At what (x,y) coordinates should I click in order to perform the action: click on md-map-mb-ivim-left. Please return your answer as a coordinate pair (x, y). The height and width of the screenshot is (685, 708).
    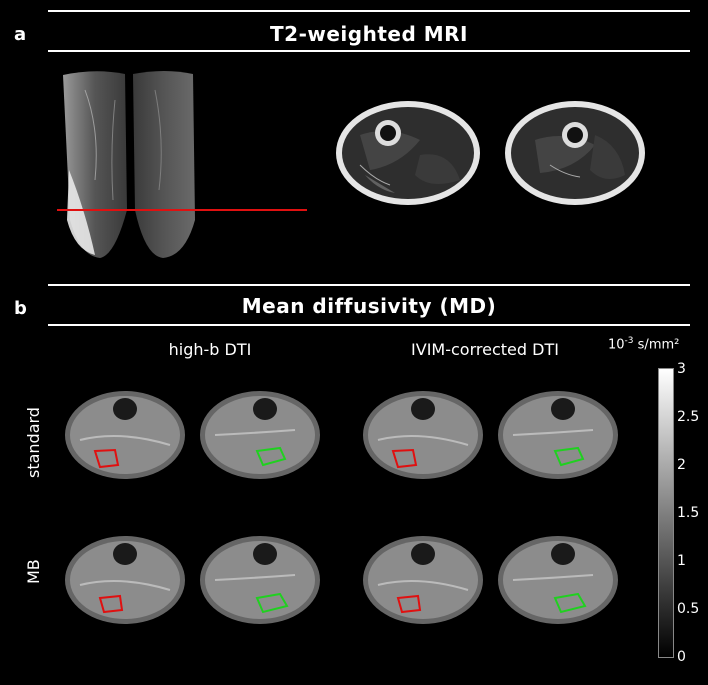
    Looking at the image, I should click on (423, 580).